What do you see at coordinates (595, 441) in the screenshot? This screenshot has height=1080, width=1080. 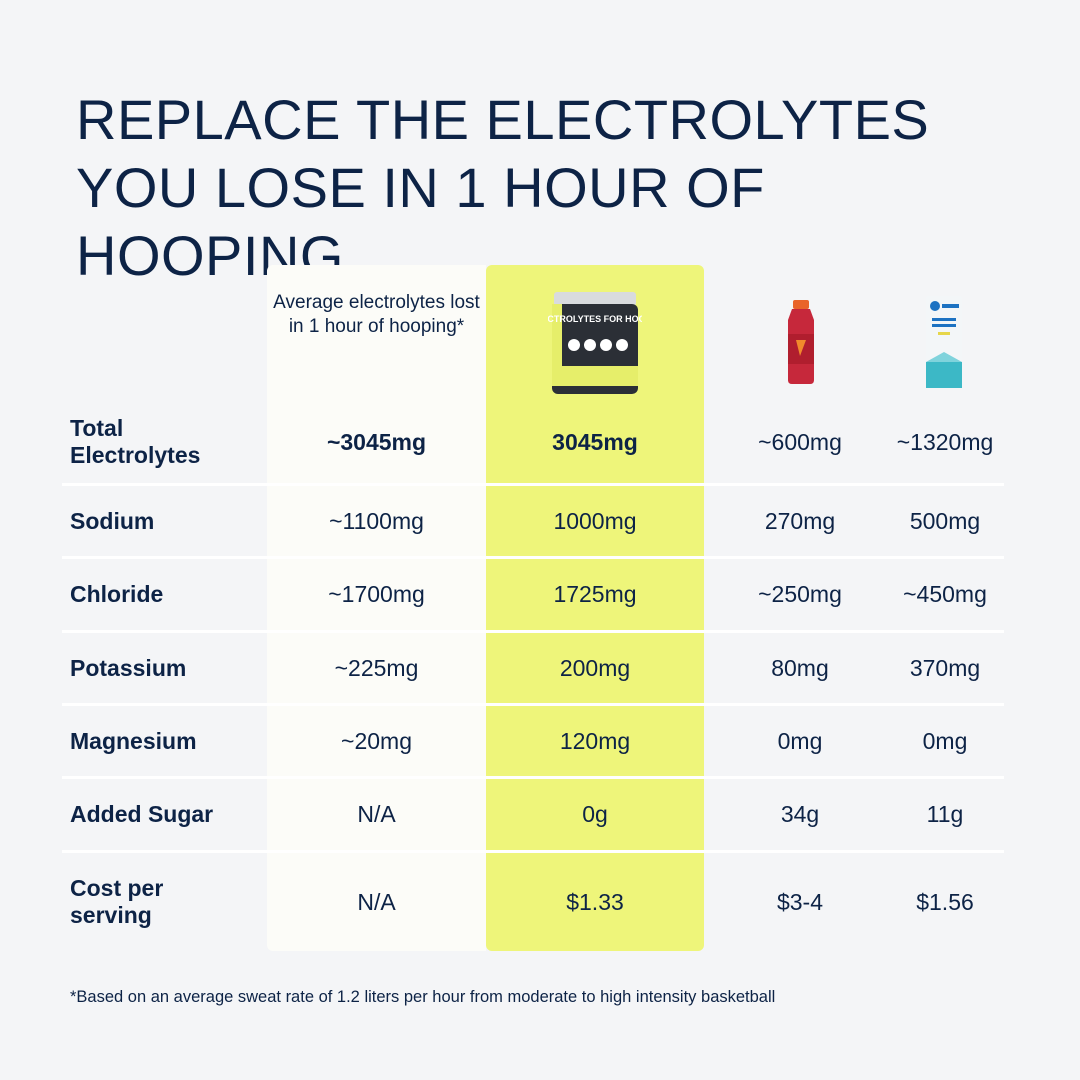 I see `product-total: 3045mg` at bounding box center [595, 441].